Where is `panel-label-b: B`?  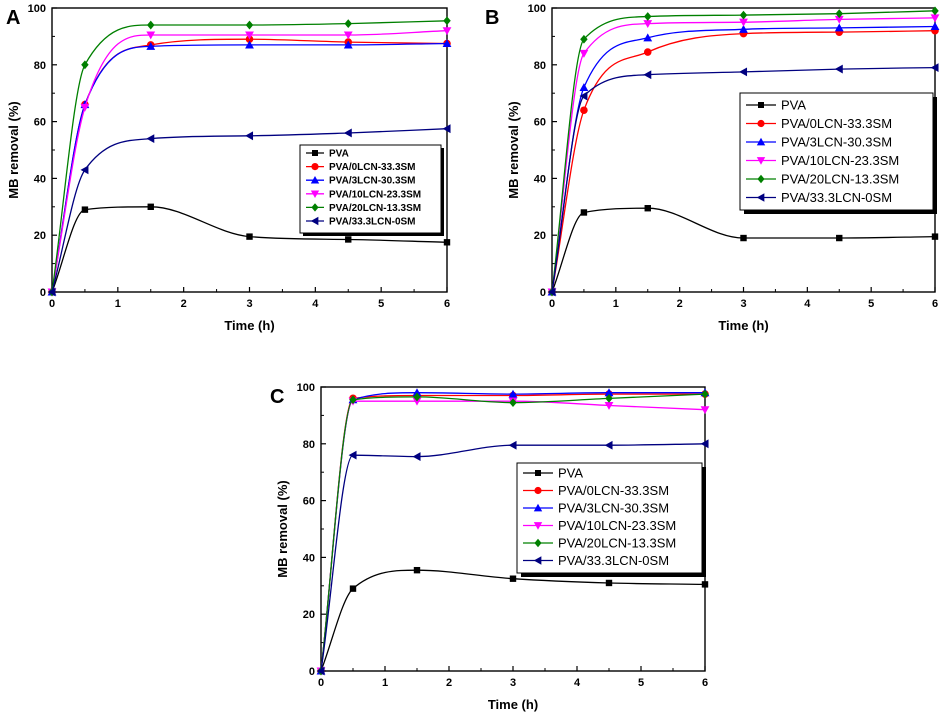 panel-label-b: B is located at coordinates (492, 18).